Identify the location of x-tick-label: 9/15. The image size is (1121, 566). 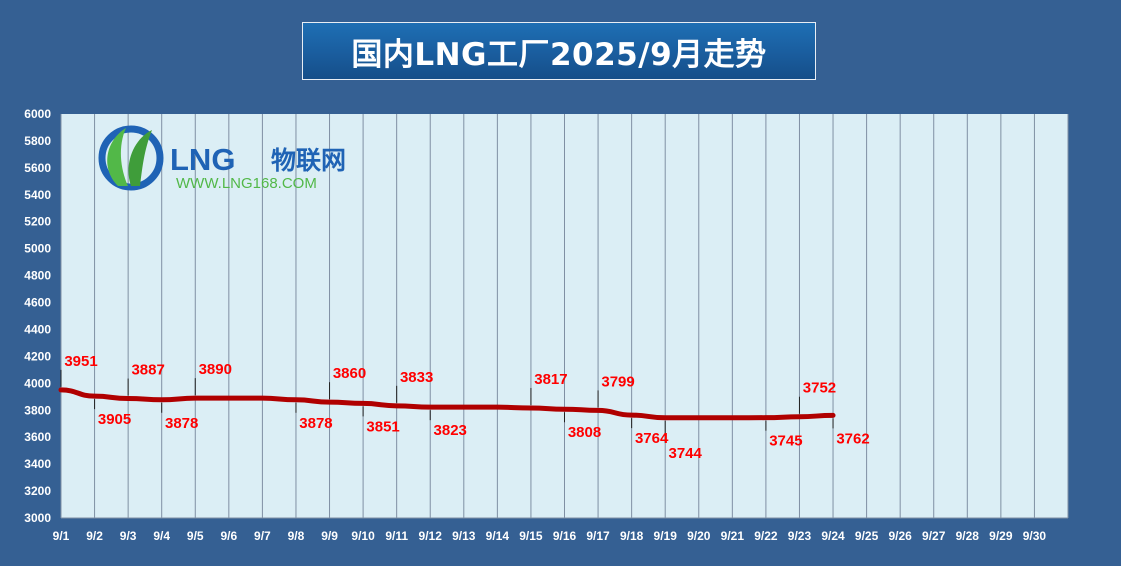
(531, 536).